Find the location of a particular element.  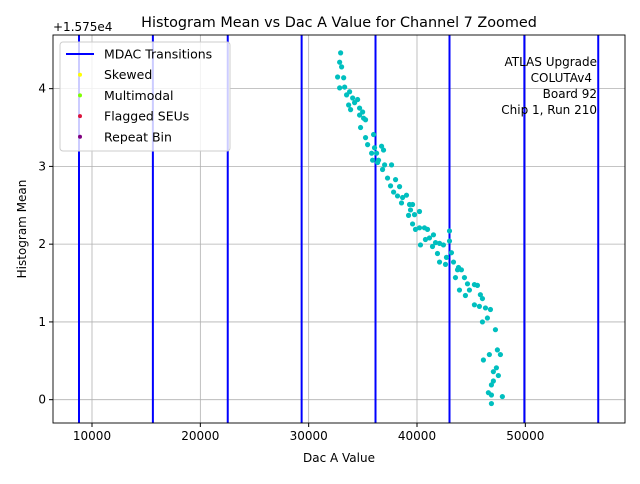

annotation-line: COLUTAv4 is located at coordinates (561, 78).